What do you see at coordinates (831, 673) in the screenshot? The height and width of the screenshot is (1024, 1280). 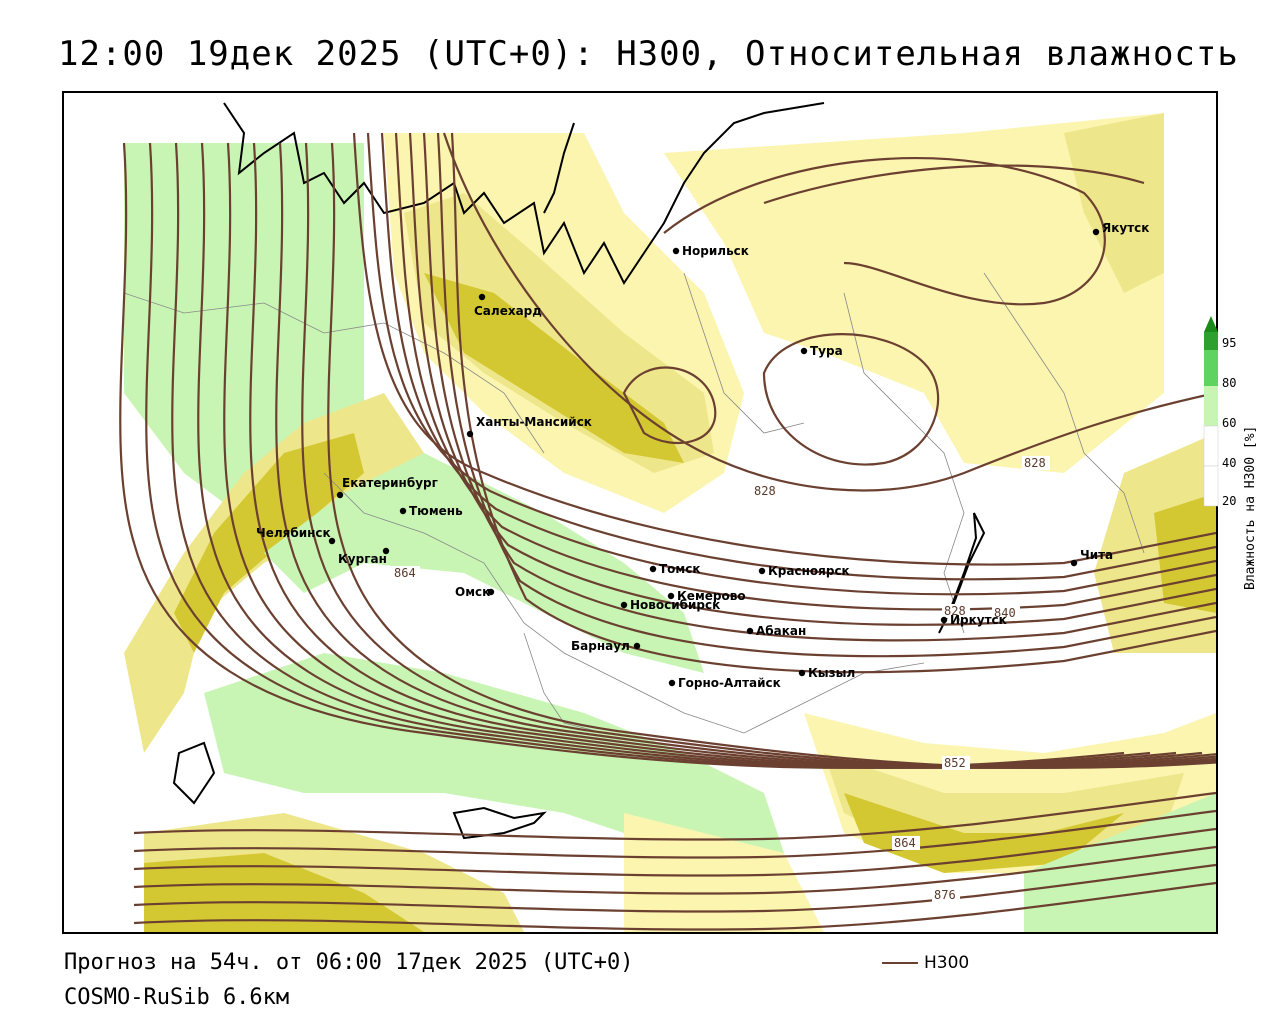 I see `city-label: Кызыл` at bounding box center [831, 673].